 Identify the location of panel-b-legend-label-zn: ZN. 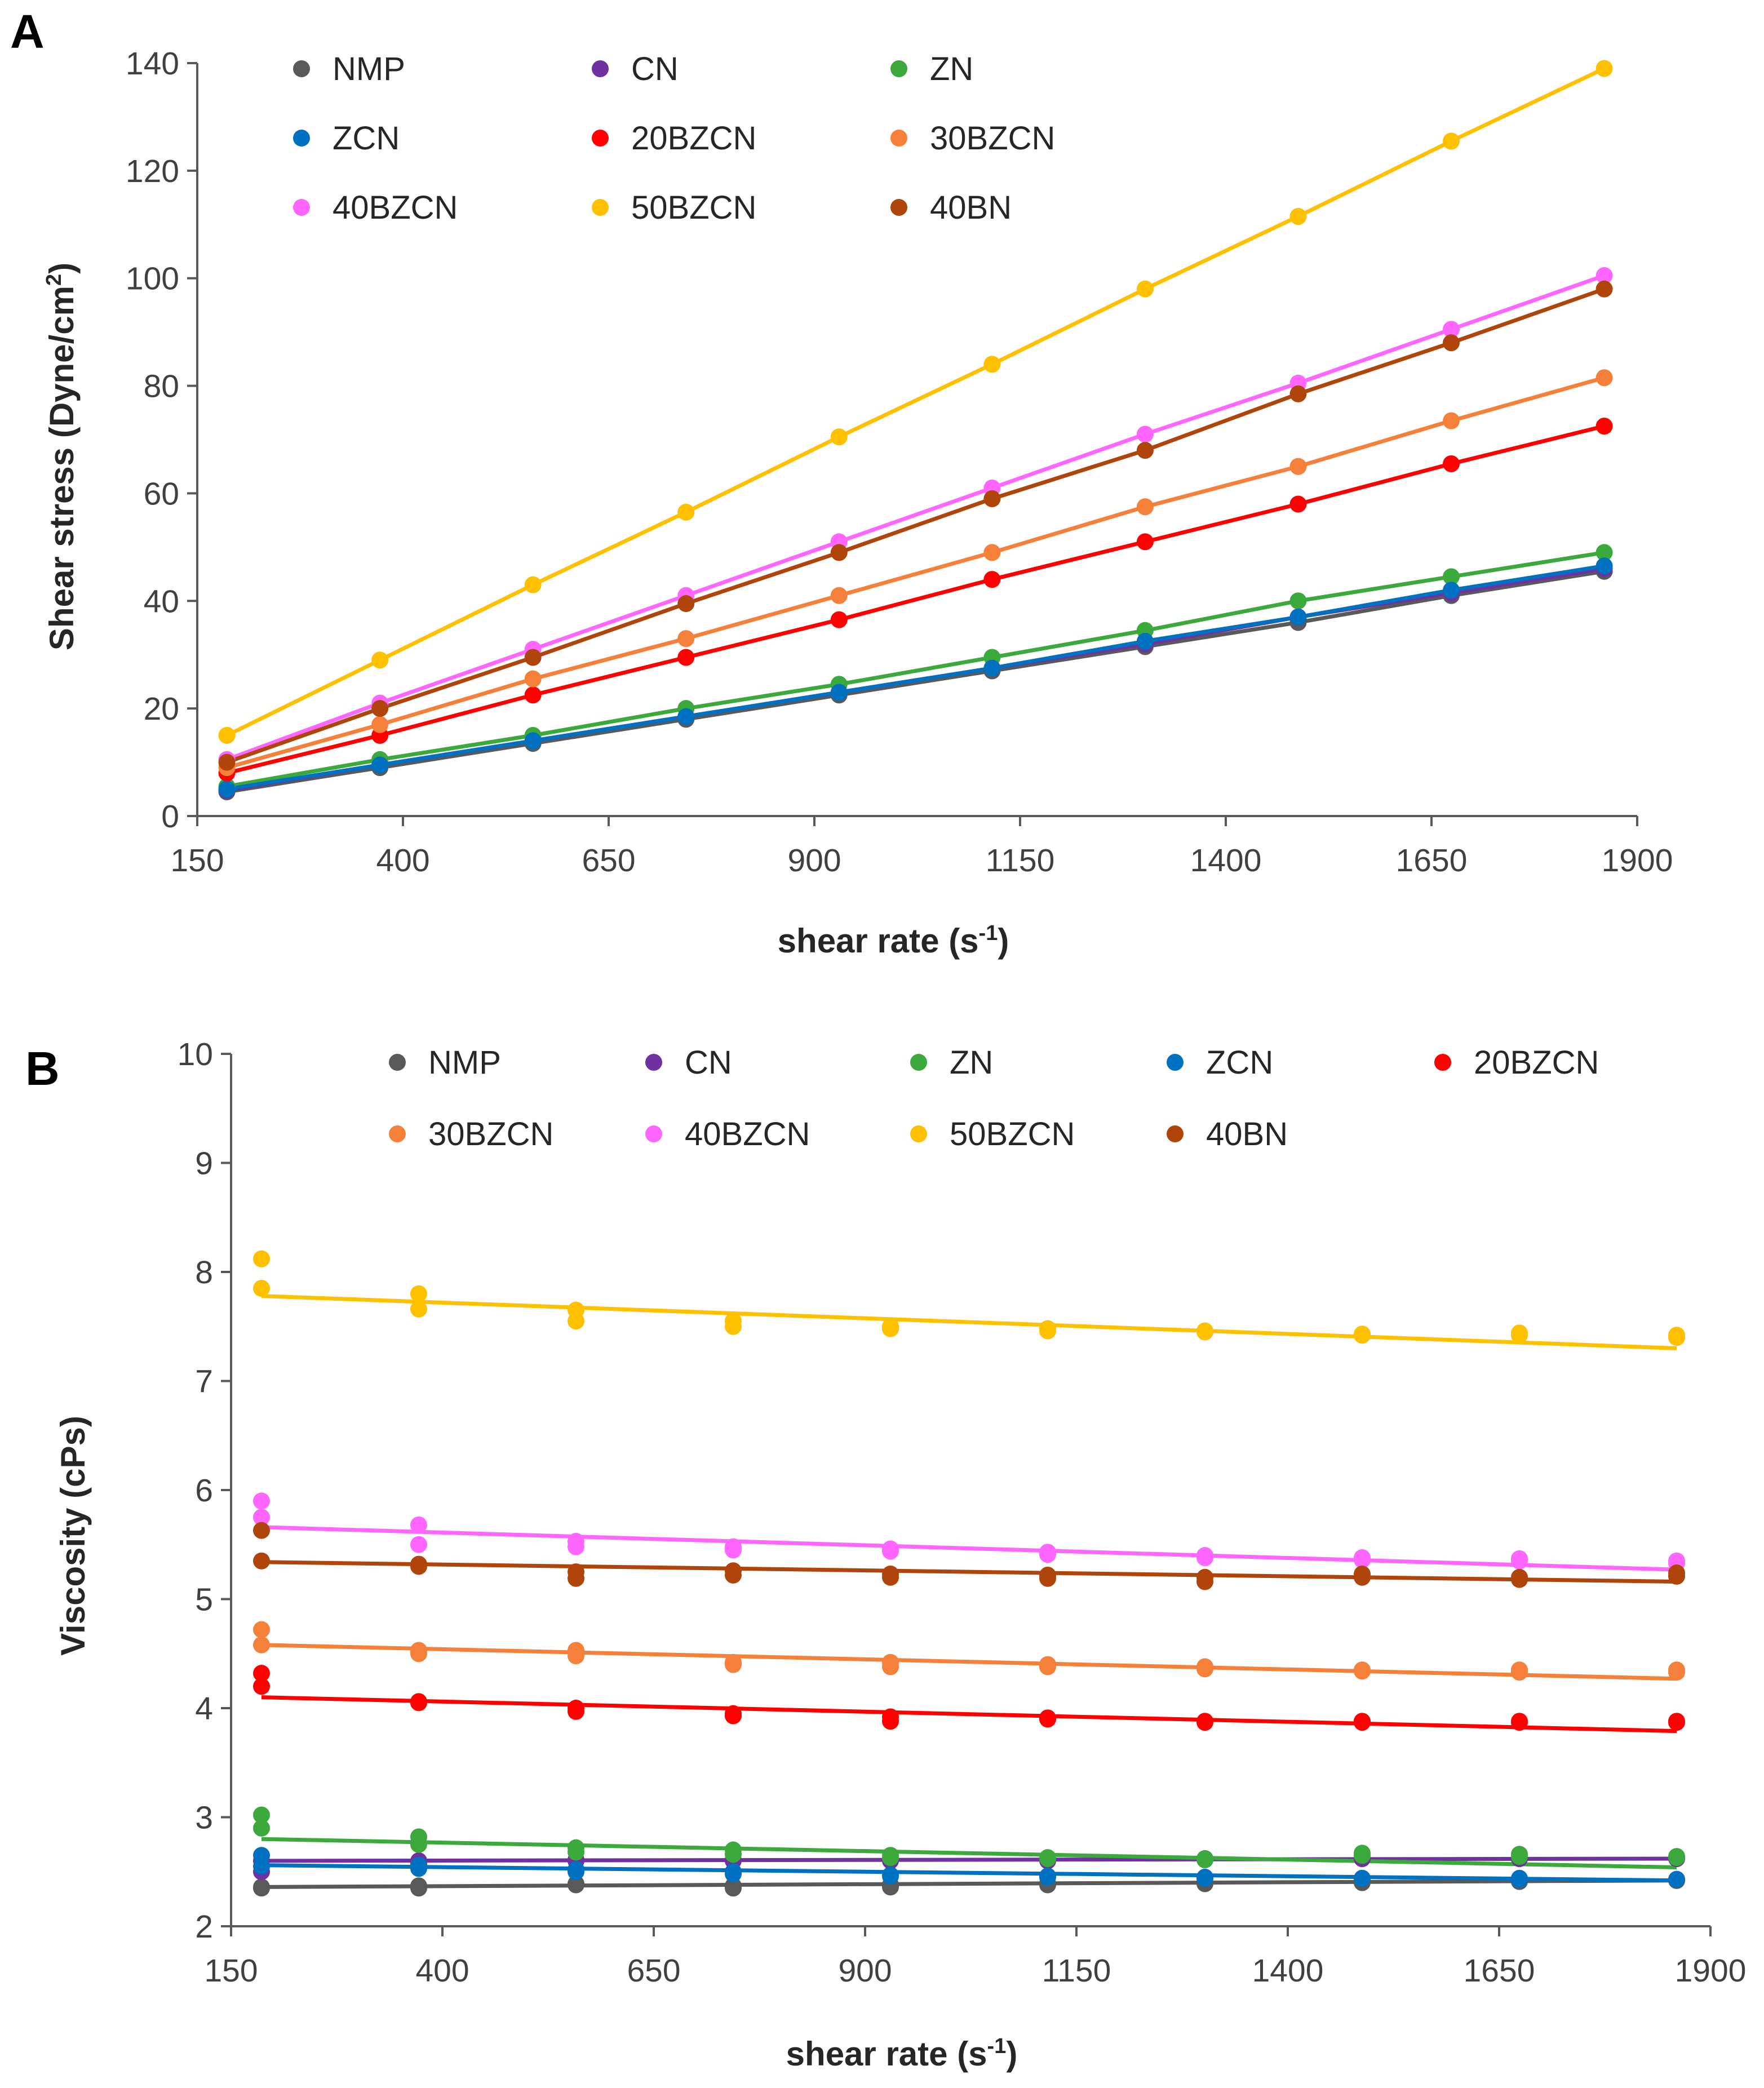
(971, 1062).